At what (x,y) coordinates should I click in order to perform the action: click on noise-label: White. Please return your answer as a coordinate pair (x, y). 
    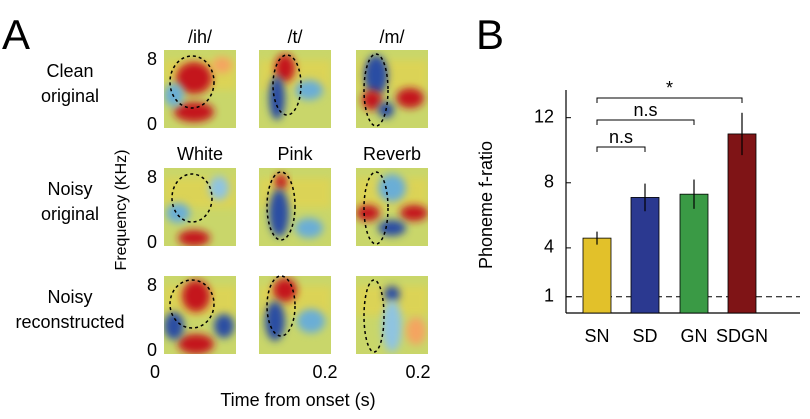
    Looking at the image, I should click on (200, 154).